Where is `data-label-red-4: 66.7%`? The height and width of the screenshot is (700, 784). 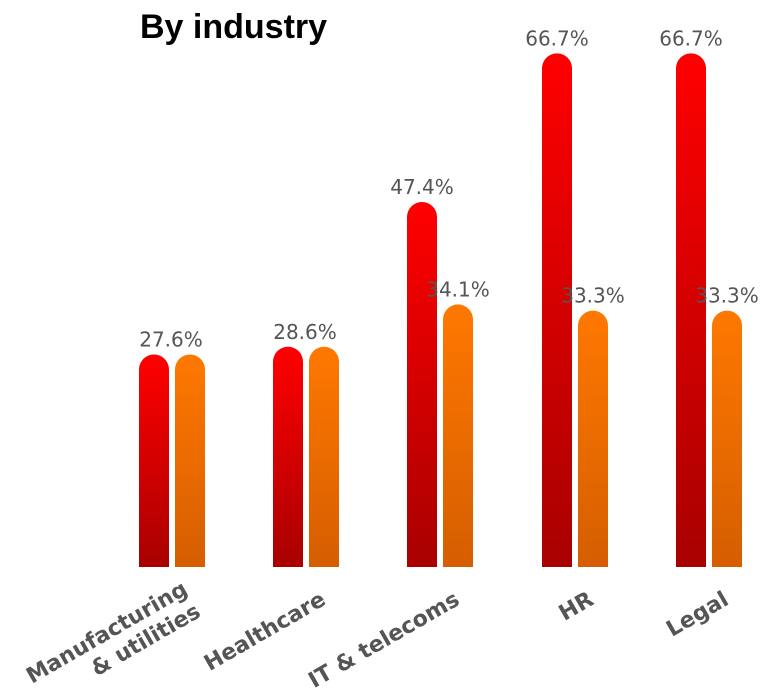
data-label-red-4: 66.7% is located at coordinates (691, 38).